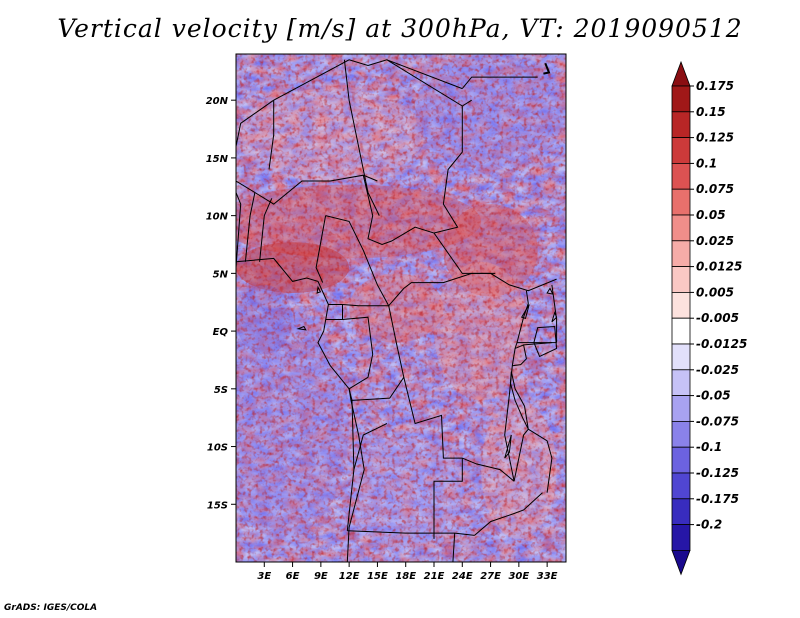 The image size is (800, 618). What do you see at coordinates (717, 370) in the screenshot?
I see `colorbar-label: -0.025` at bounding box center [717, 370].